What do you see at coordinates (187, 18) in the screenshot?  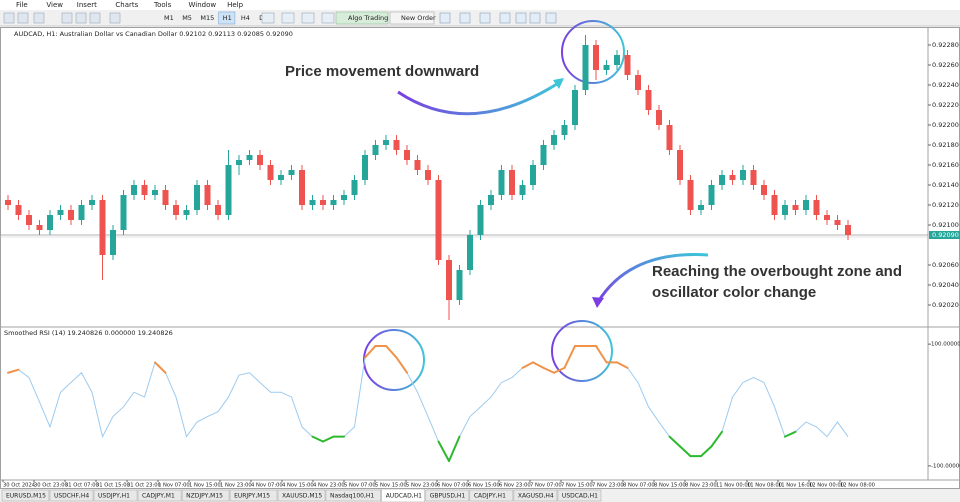 I see `timeframe-button: M5` at bounding box center [187, 18].